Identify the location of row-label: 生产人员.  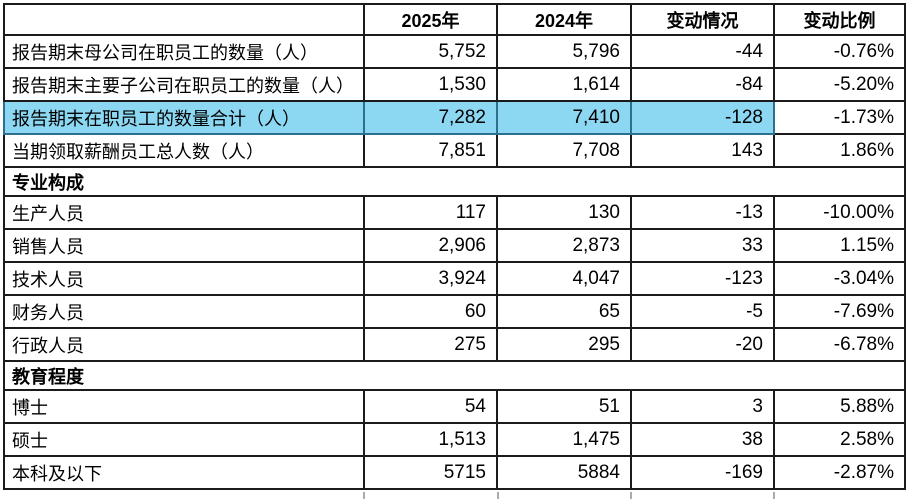
(184, 212).